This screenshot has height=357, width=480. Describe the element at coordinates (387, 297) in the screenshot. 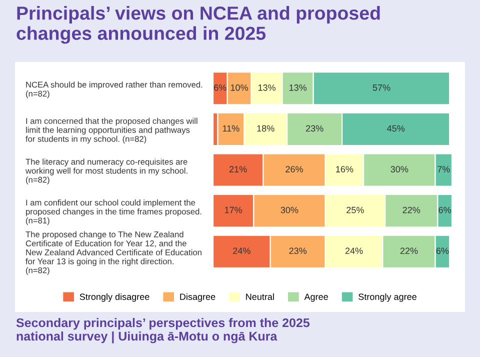

I see `legend-label: Strongly agree` at that location.